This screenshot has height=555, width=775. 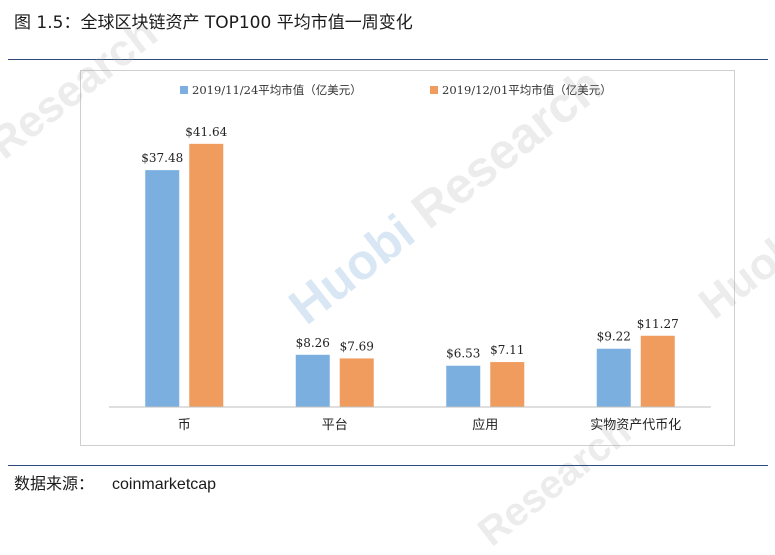 I want to click on data-source: 数据来源： coinmarketcap, so click(x=115, y=482).